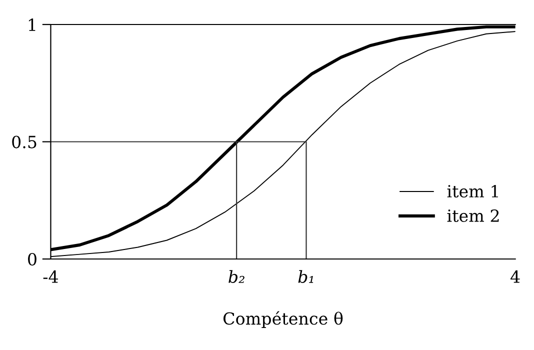 The height and width of the screenshot is (350, 534). What do you see at coordinates (32, 24) in the screenshot?
I see `y-tick-label: 1` at bounding box center [32, 24].